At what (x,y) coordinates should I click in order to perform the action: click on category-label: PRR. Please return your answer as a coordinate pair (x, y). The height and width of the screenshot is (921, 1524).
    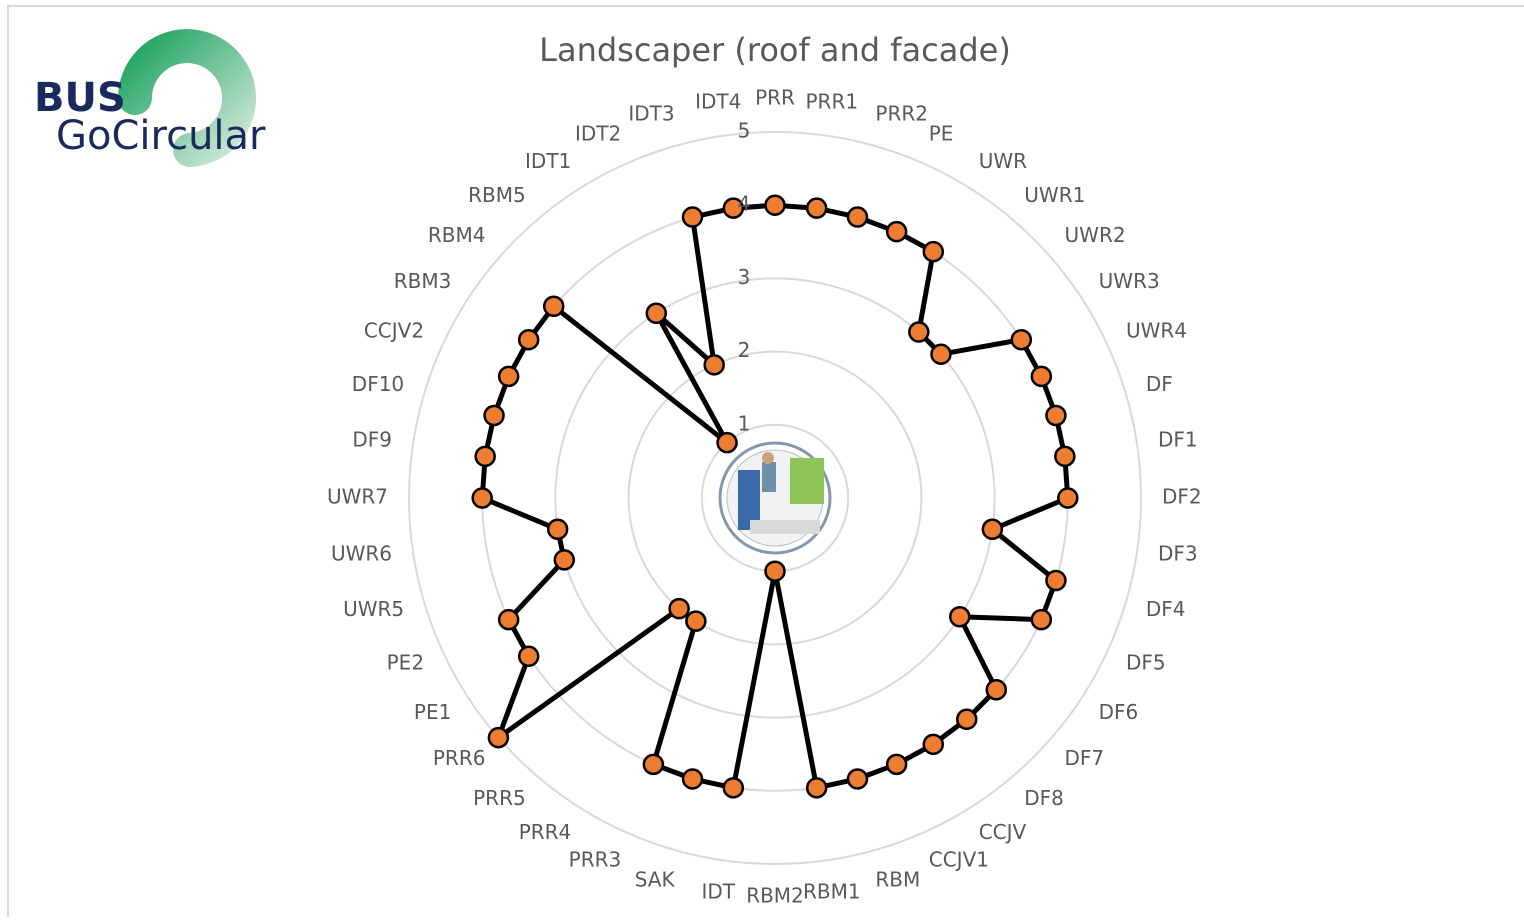
    Looking at the image, I should click on (775, 98).